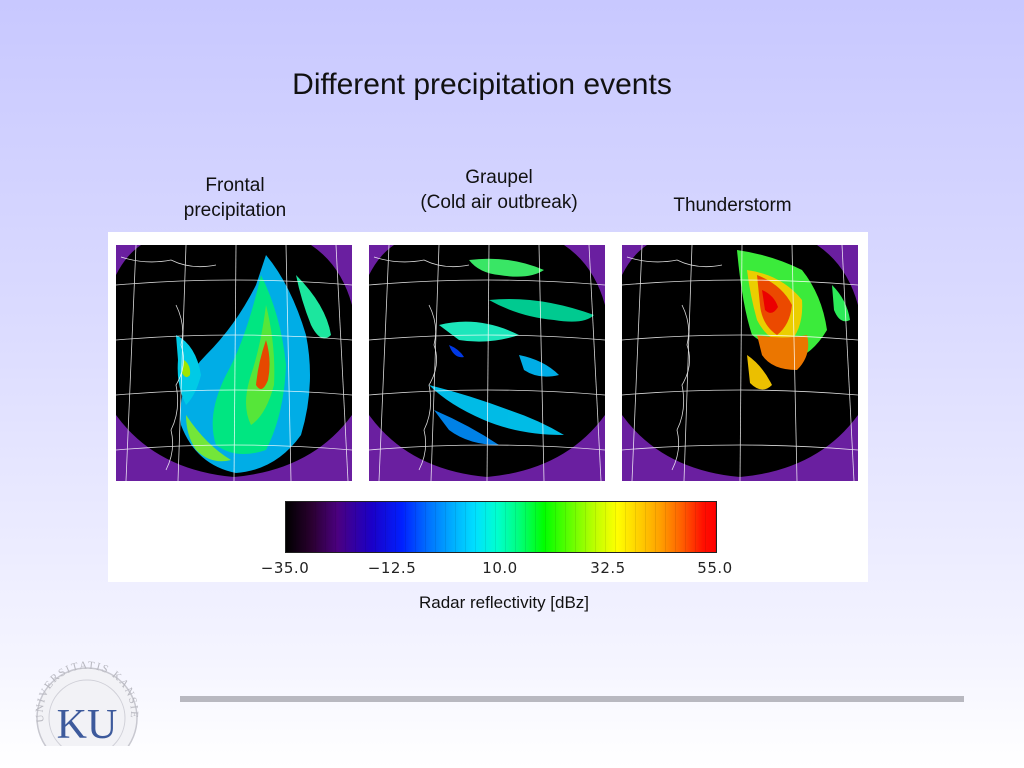 The image size is (1024, 768). Describe the element at coordinates (499, 202) in the screenshot. I see `graupel-label-line-2: (Cold air outbreak)` at that location.